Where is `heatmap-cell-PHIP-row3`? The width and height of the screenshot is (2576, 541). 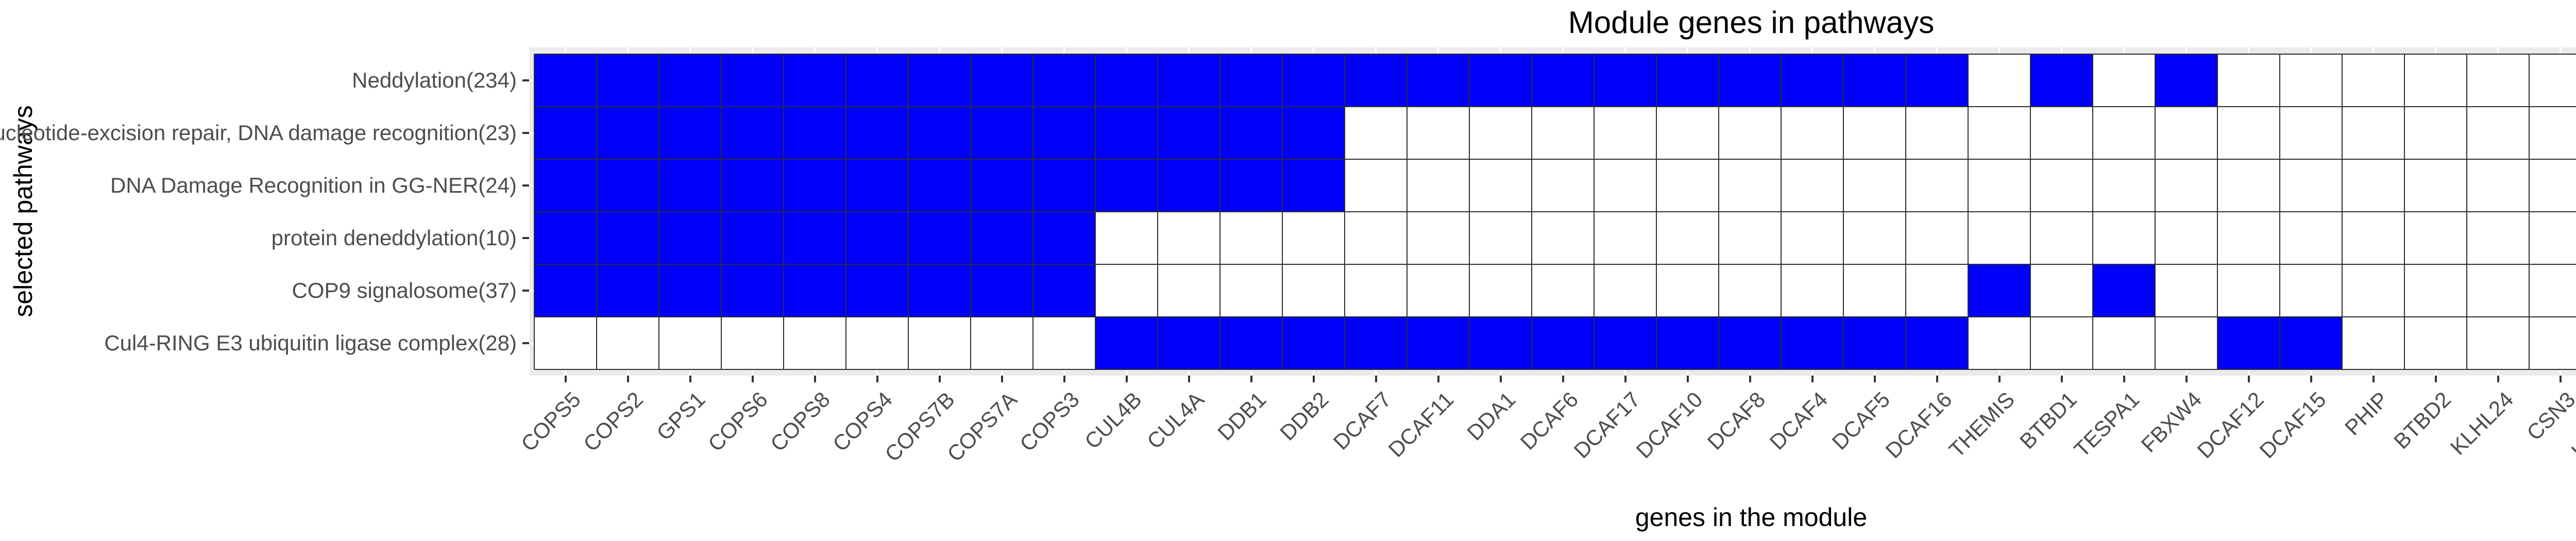
heatmap-cell-PHIP-row3 is located at coordinates (2373, 185).